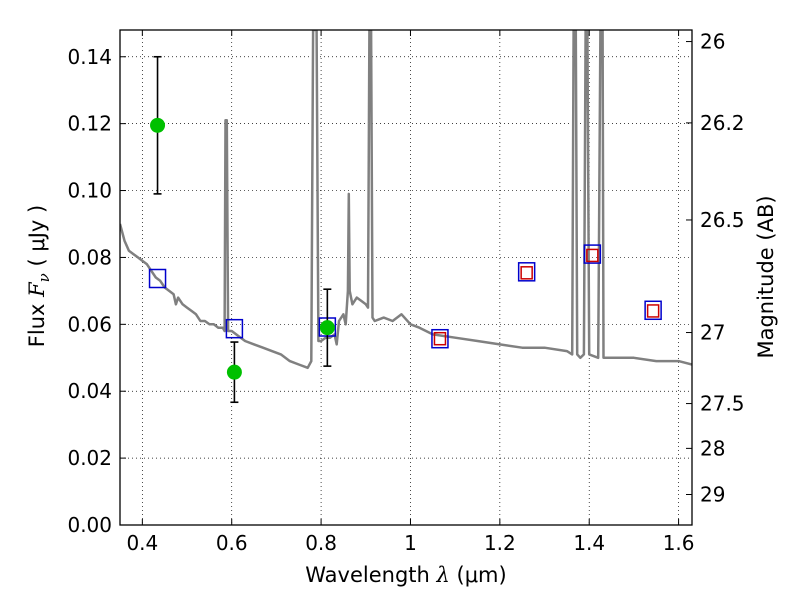  What do you see at coordinates (722, 404) in the screenshot?
I see `y2-tick-label: 27.5` at bounding box center [722, 404].